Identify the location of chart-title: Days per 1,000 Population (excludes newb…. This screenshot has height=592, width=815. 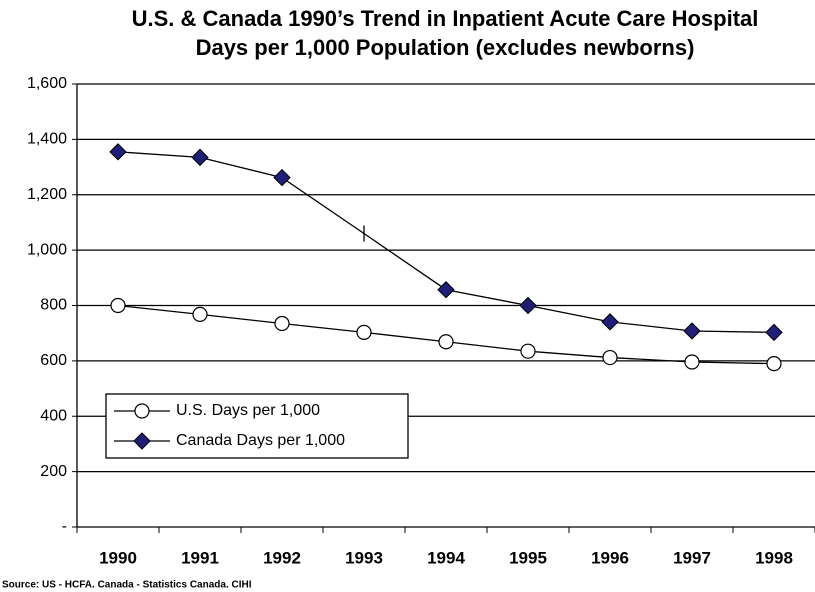
(445, 47).